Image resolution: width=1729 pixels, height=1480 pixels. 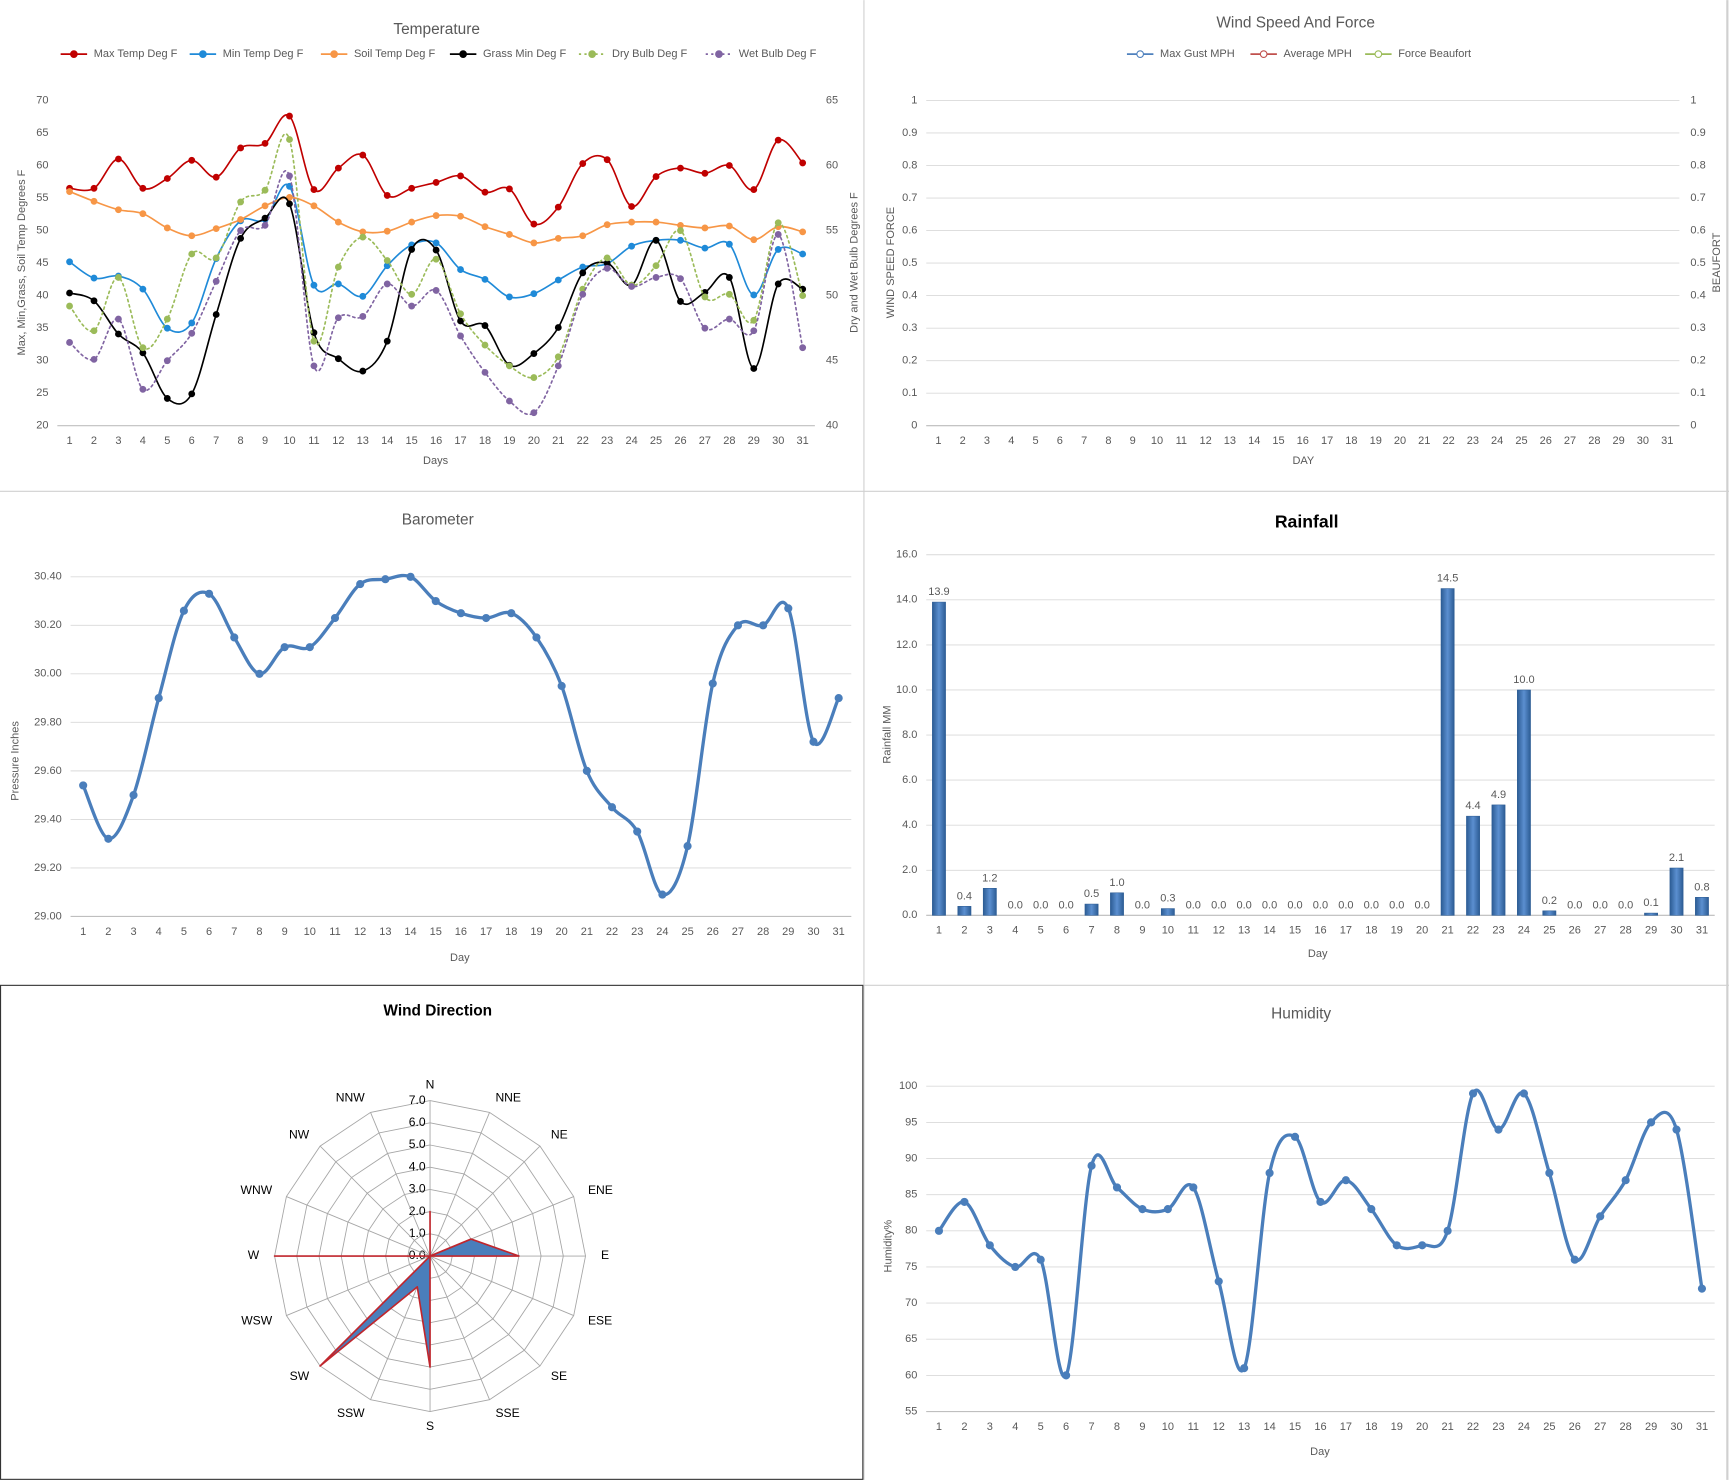 What do you see at coordinates (1575, 931) in the screenshot?
I see `x-tick-label: 26` at bounding box center [1575, 931].